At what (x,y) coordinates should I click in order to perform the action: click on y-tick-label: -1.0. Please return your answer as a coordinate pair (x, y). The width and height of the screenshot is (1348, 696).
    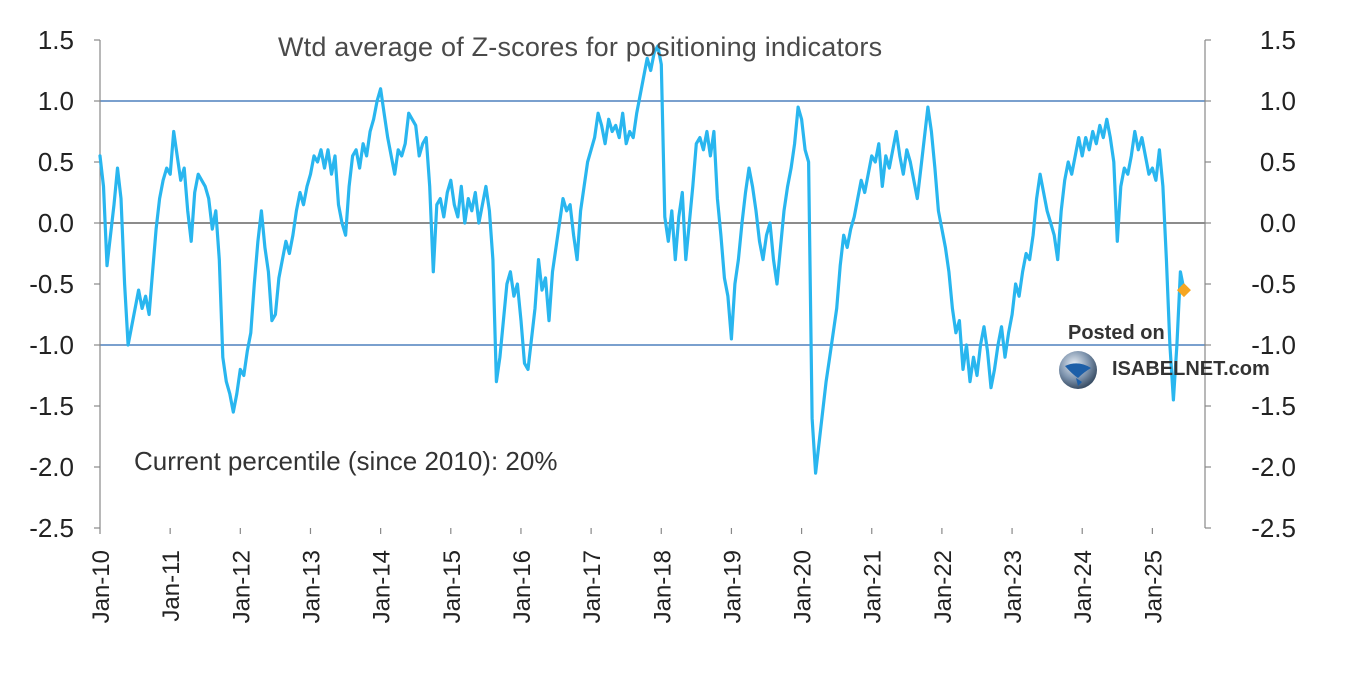
    Looking at the image, I should click on (51, 345).